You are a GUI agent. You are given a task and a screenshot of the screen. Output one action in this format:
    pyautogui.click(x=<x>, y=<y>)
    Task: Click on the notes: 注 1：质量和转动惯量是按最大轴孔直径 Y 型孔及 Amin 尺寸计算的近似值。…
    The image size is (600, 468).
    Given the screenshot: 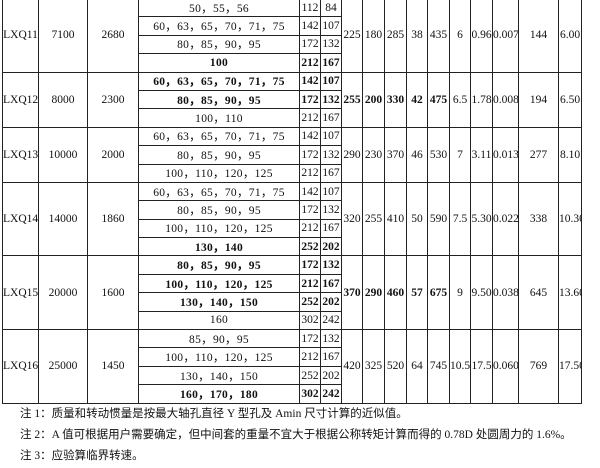 What is the action you would take?
    pyautogui.click(x=296, y=435)
    